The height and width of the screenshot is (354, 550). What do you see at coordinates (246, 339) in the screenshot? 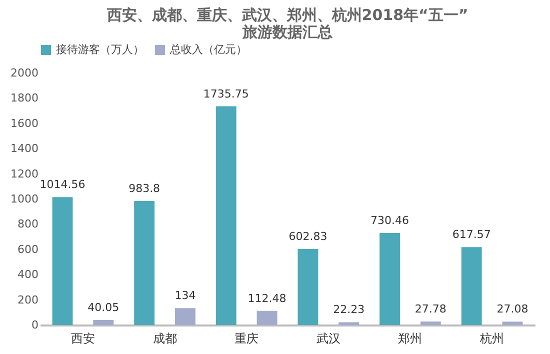
I see `x-tick-label: 重庆` at bounding box center [246, 339].